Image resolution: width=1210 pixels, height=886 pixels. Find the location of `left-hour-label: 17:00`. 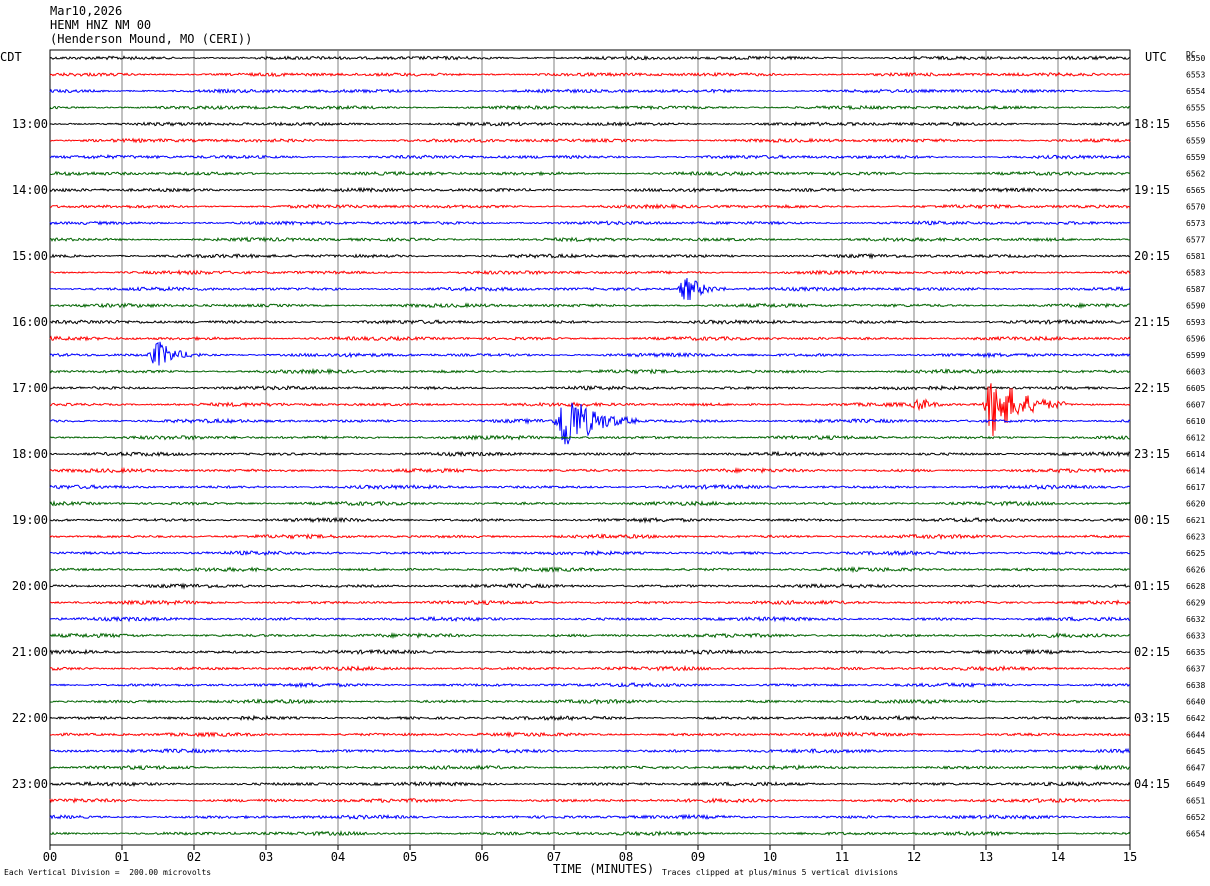

left-hour-label: 17:00 is located at coordinates (30, 388).